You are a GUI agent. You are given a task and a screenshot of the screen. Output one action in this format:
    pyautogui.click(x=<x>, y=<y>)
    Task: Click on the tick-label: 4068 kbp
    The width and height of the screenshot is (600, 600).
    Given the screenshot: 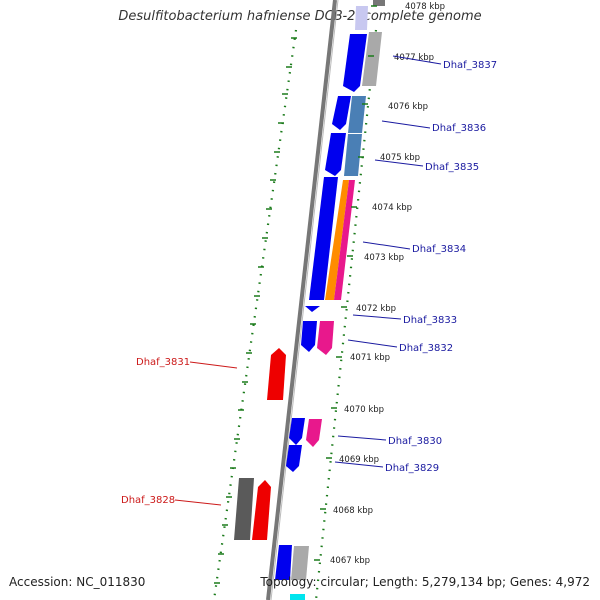 What is the action you would take?
    pyautogui.click(x=353, y=511)
    